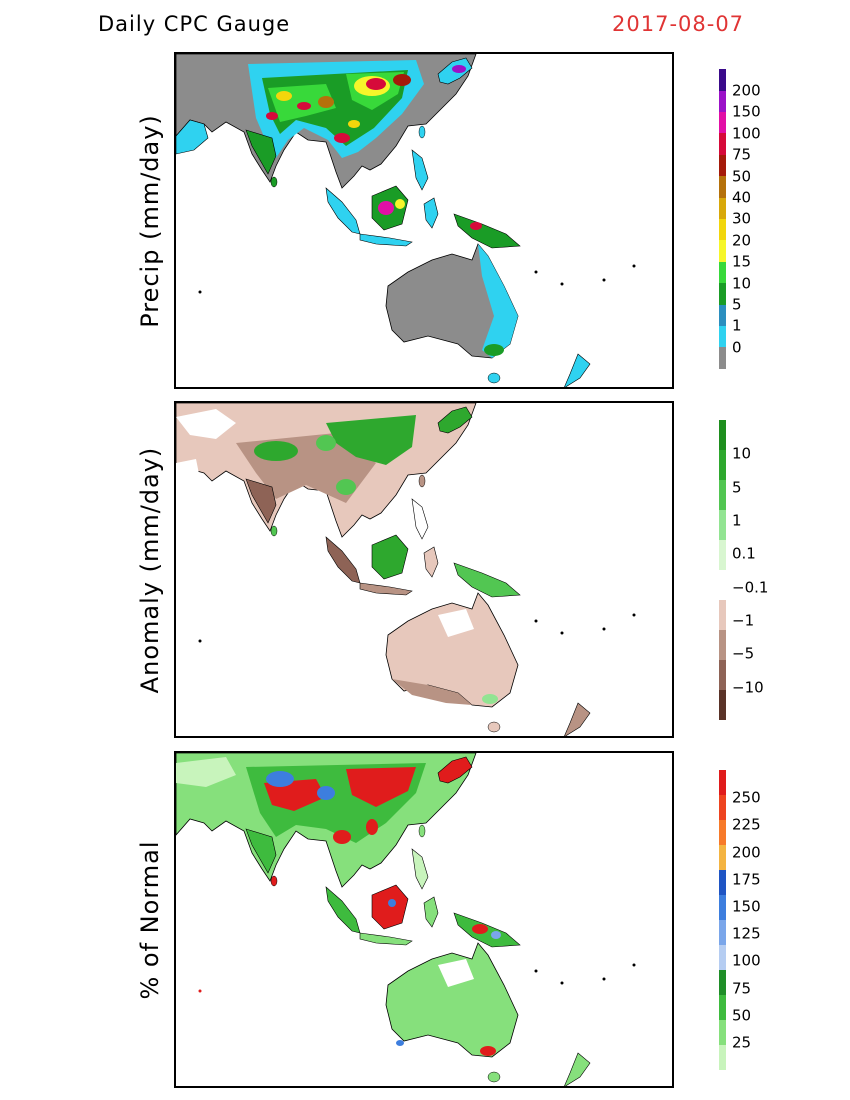 Image resolution: width=850 pixels, height=1100 pixels. I want to click on anomaly-colorbar, so click(722, 570).